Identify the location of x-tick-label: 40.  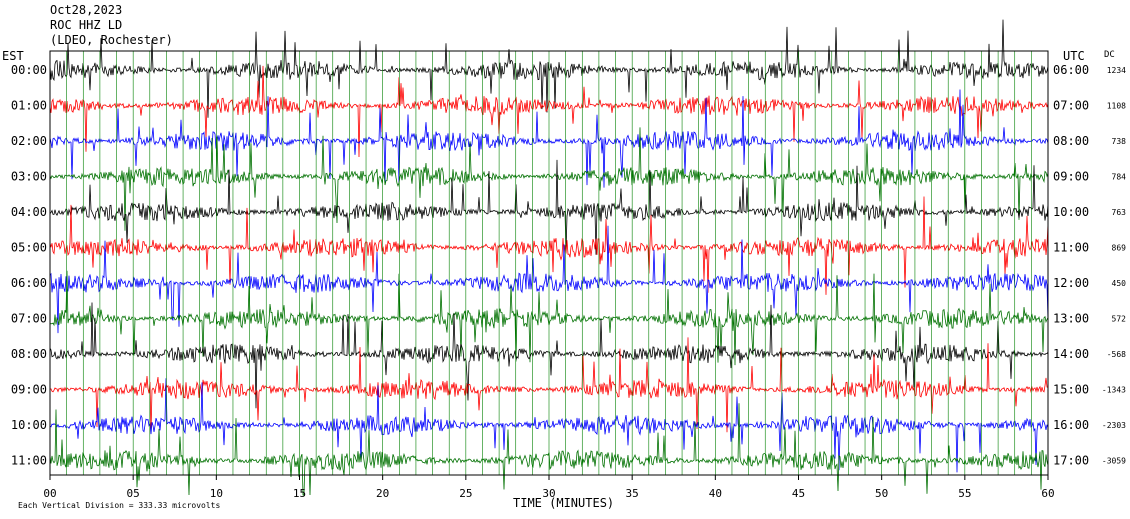
(715, 493).